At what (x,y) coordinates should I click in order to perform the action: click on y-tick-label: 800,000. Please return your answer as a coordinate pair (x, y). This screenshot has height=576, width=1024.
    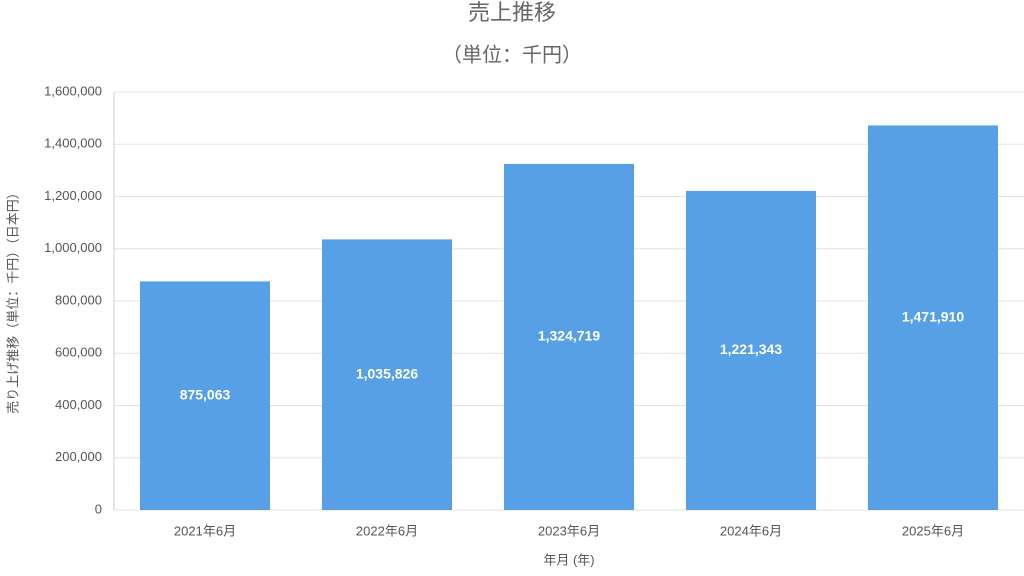
    Looking at the image, I should click on (78, 299).